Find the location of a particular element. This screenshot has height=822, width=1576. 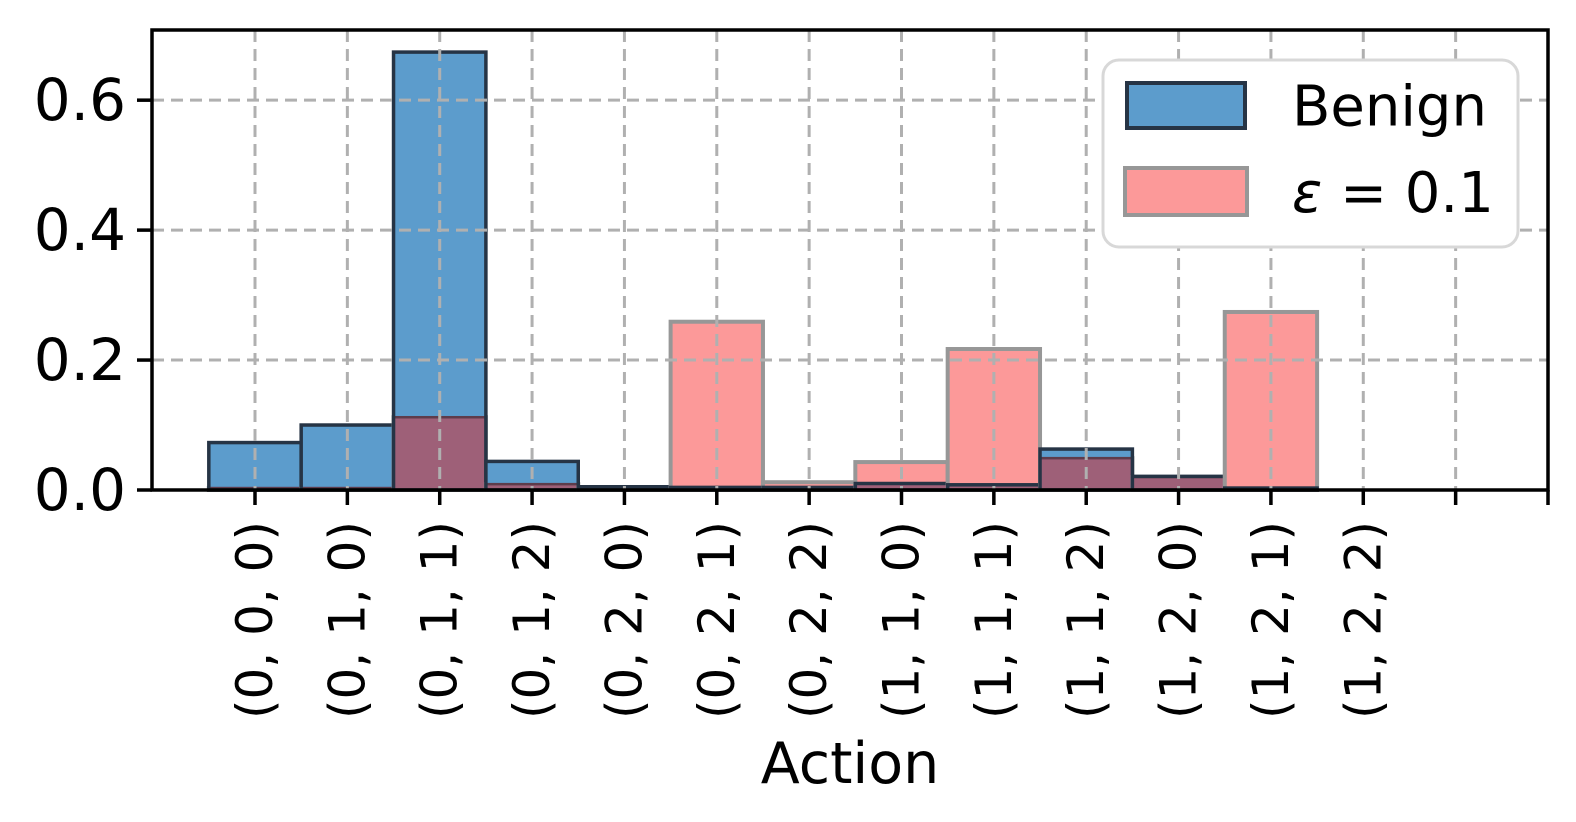

y-tick-label: 0.0 is located at coordinates (80, 490).